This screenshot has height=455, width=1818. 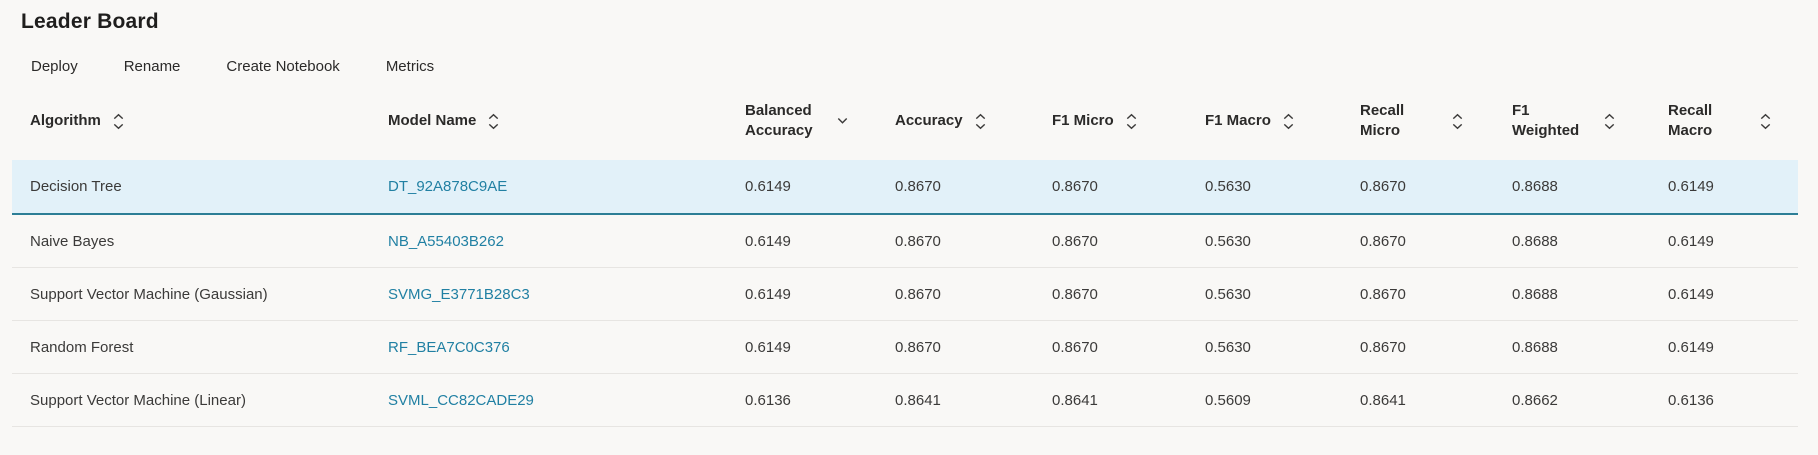 What do you see at coordinates (920, 66) in the screenshot?
I see `command-bar: Deploy Rename Create Notebook Metrics` at bounding box center [920, 66].